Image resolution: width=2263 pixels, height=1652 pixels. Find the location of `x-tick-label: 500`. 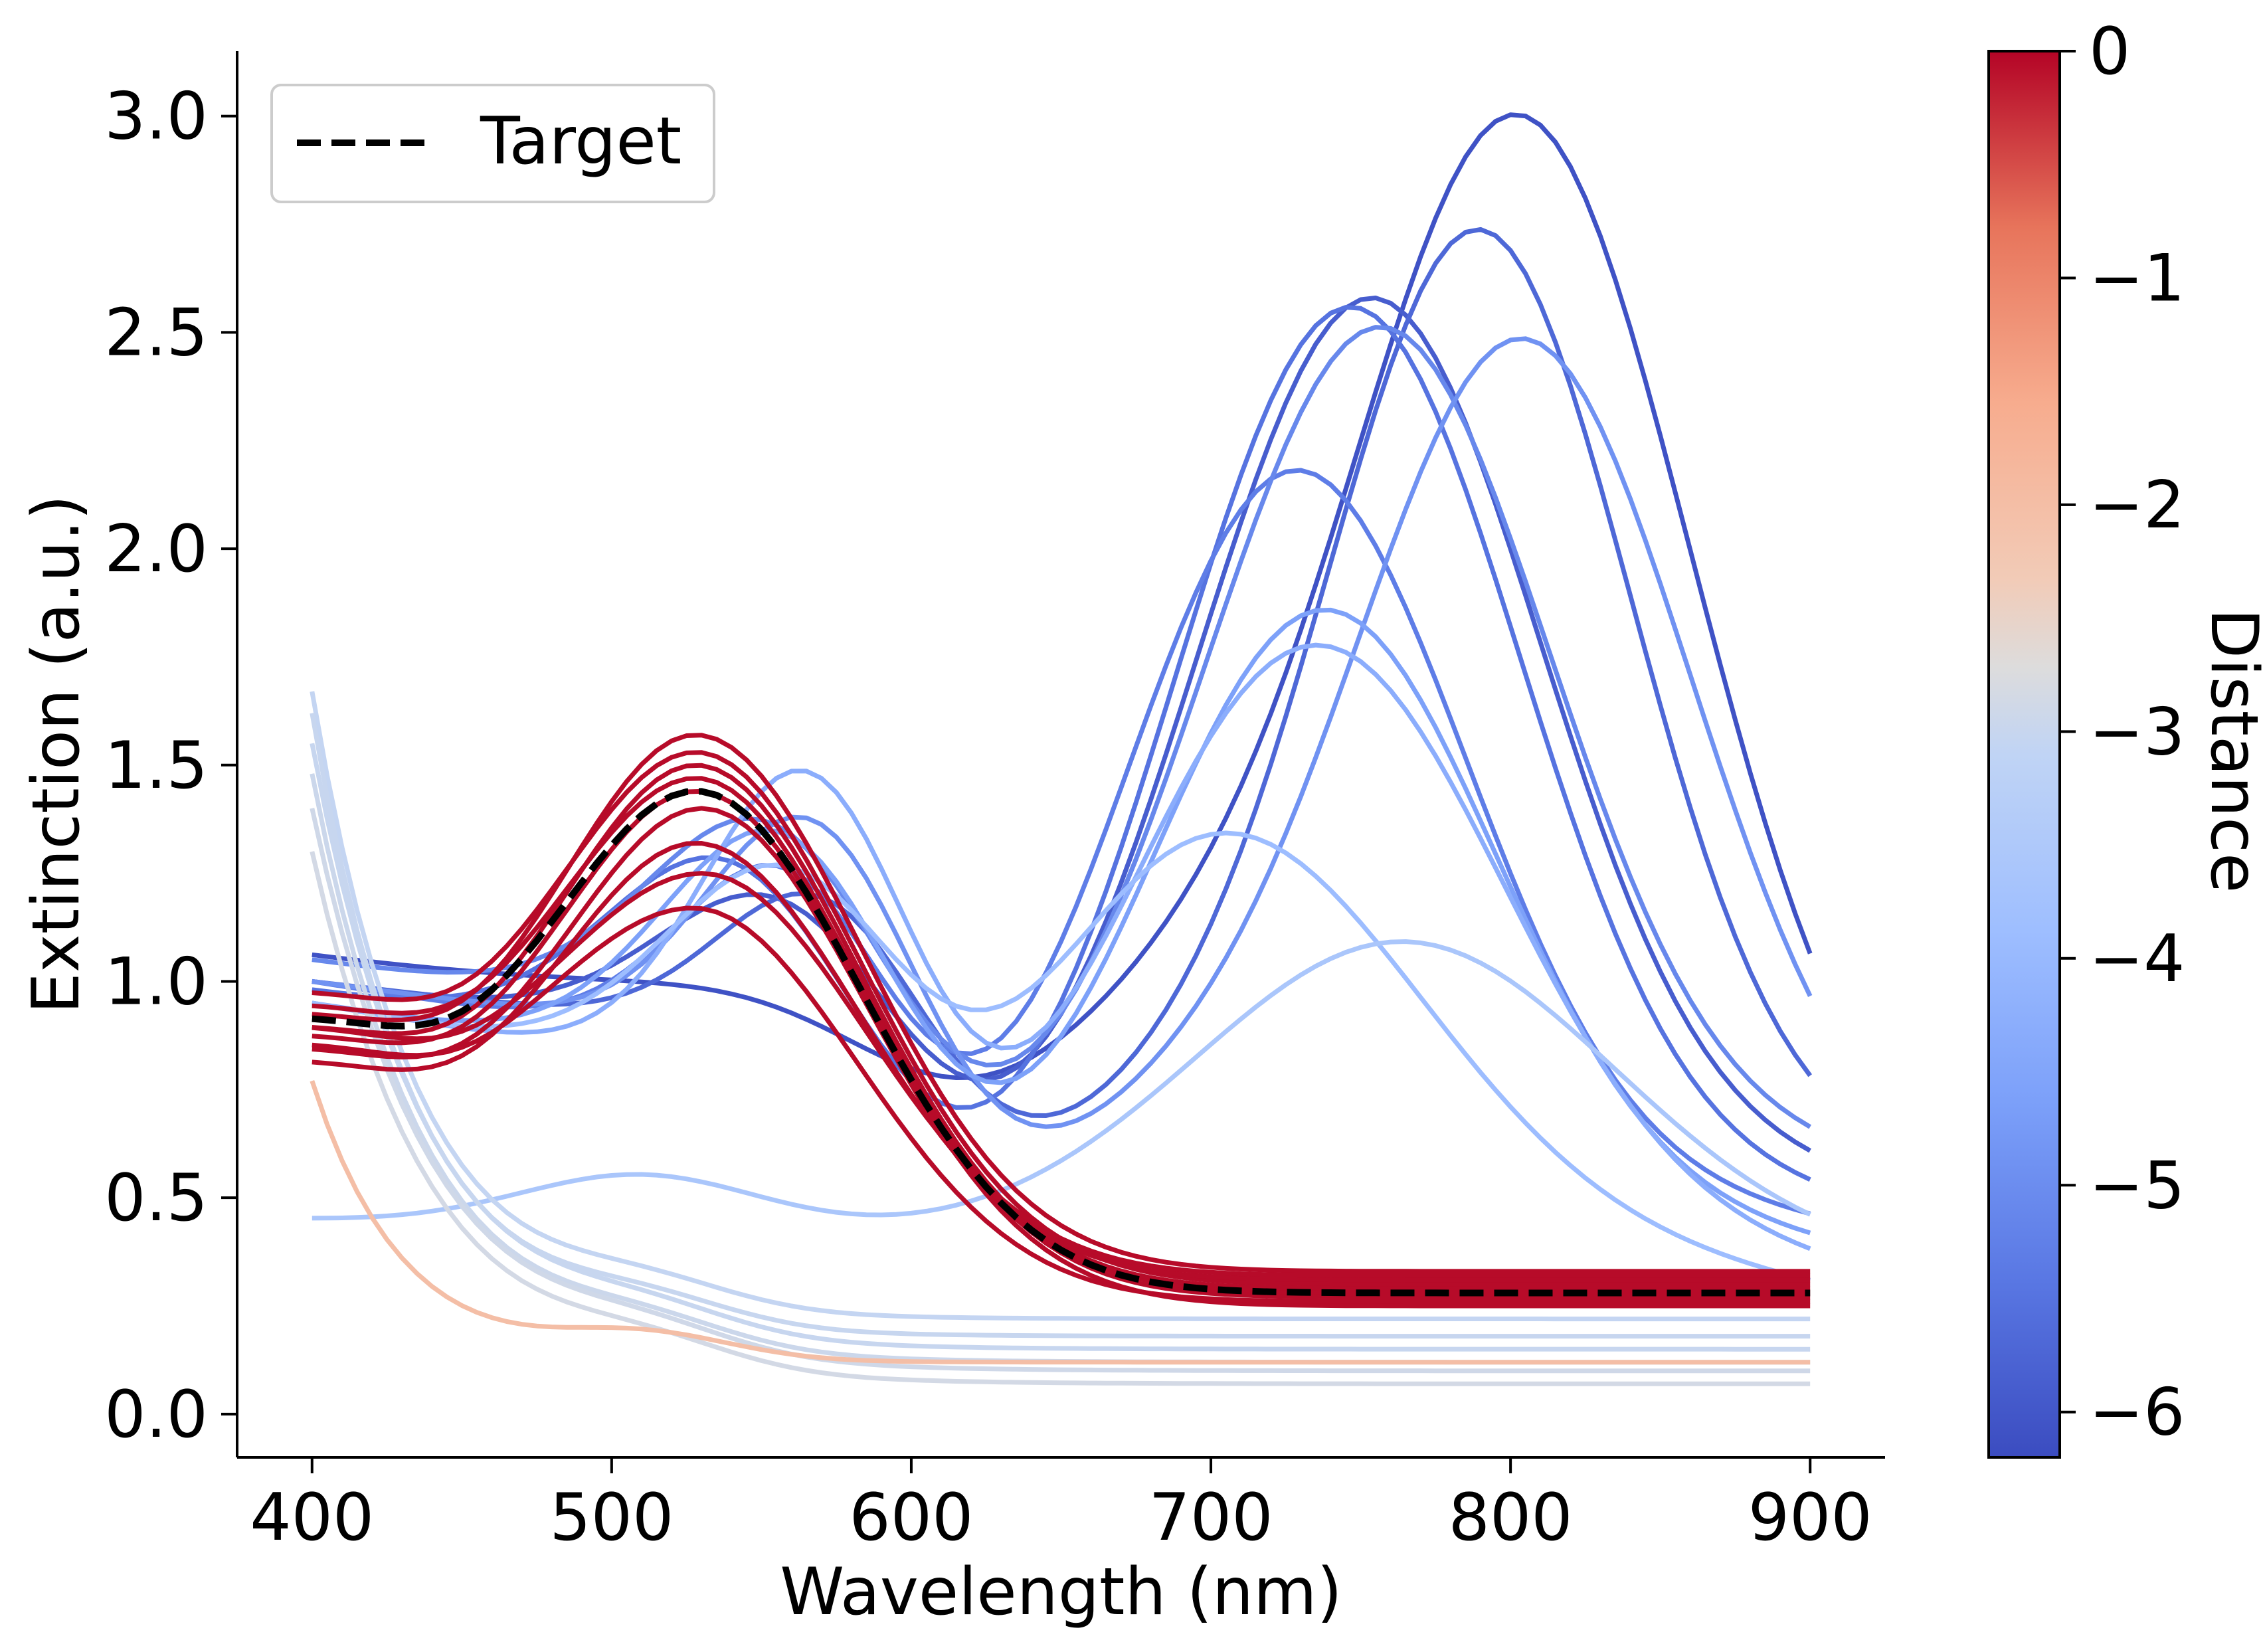

x-tick-label: 500 is located at coordinates (612, 1518).